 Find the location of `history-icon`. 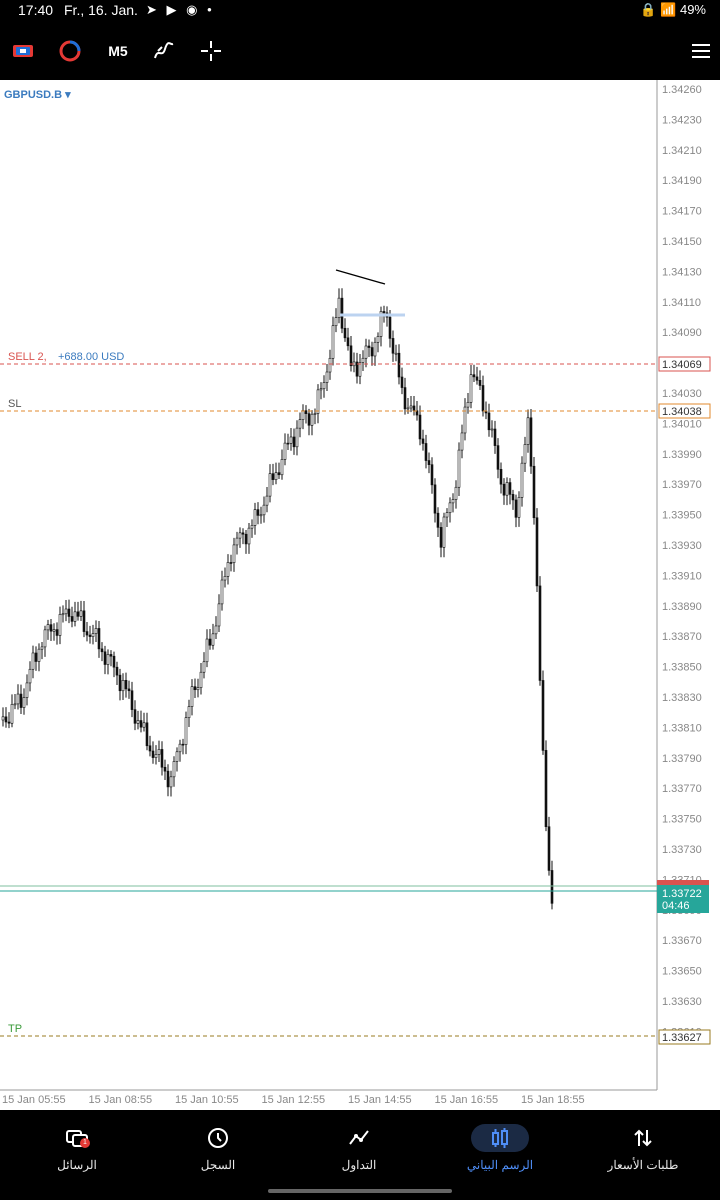

history-icon is located at coordinates (218, 1138).